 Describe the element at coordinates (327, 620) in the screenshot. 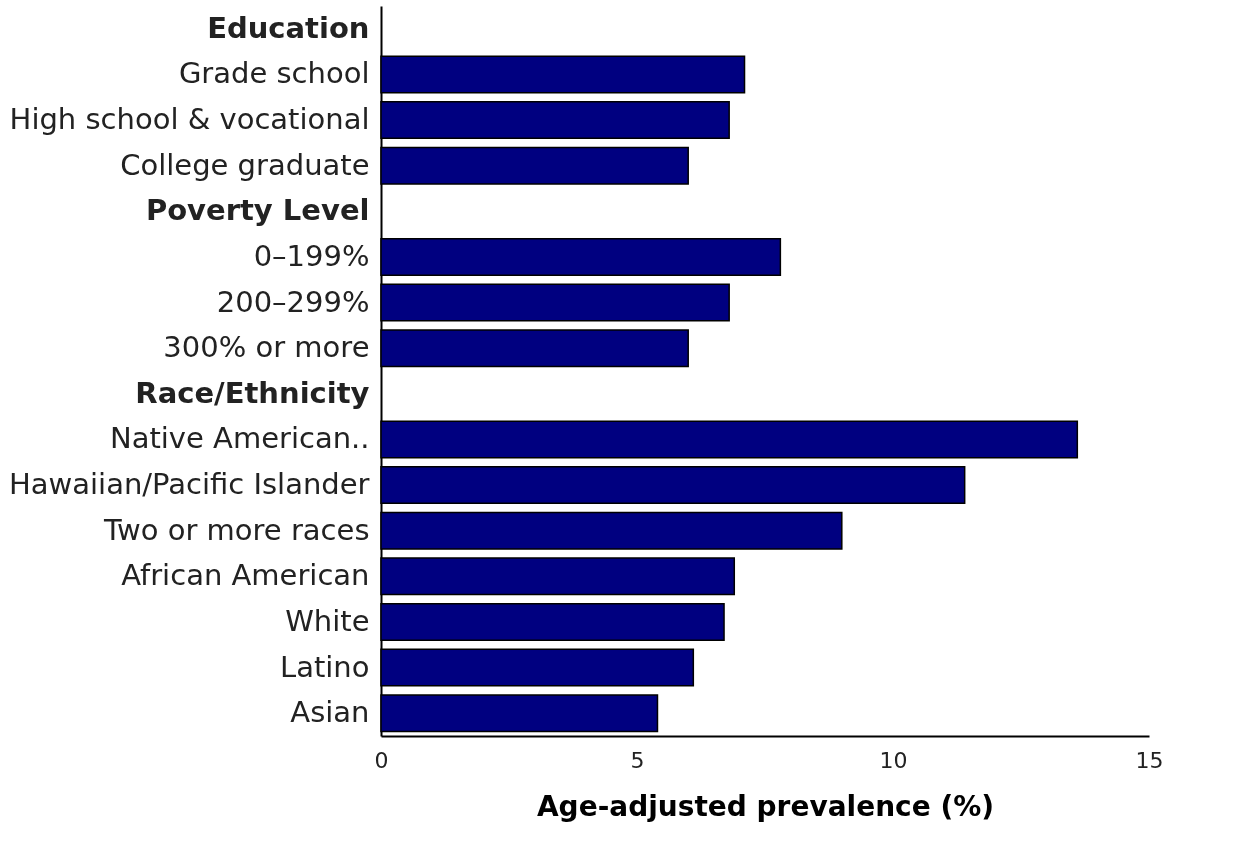

I see `y-tick-label: White` at that location.